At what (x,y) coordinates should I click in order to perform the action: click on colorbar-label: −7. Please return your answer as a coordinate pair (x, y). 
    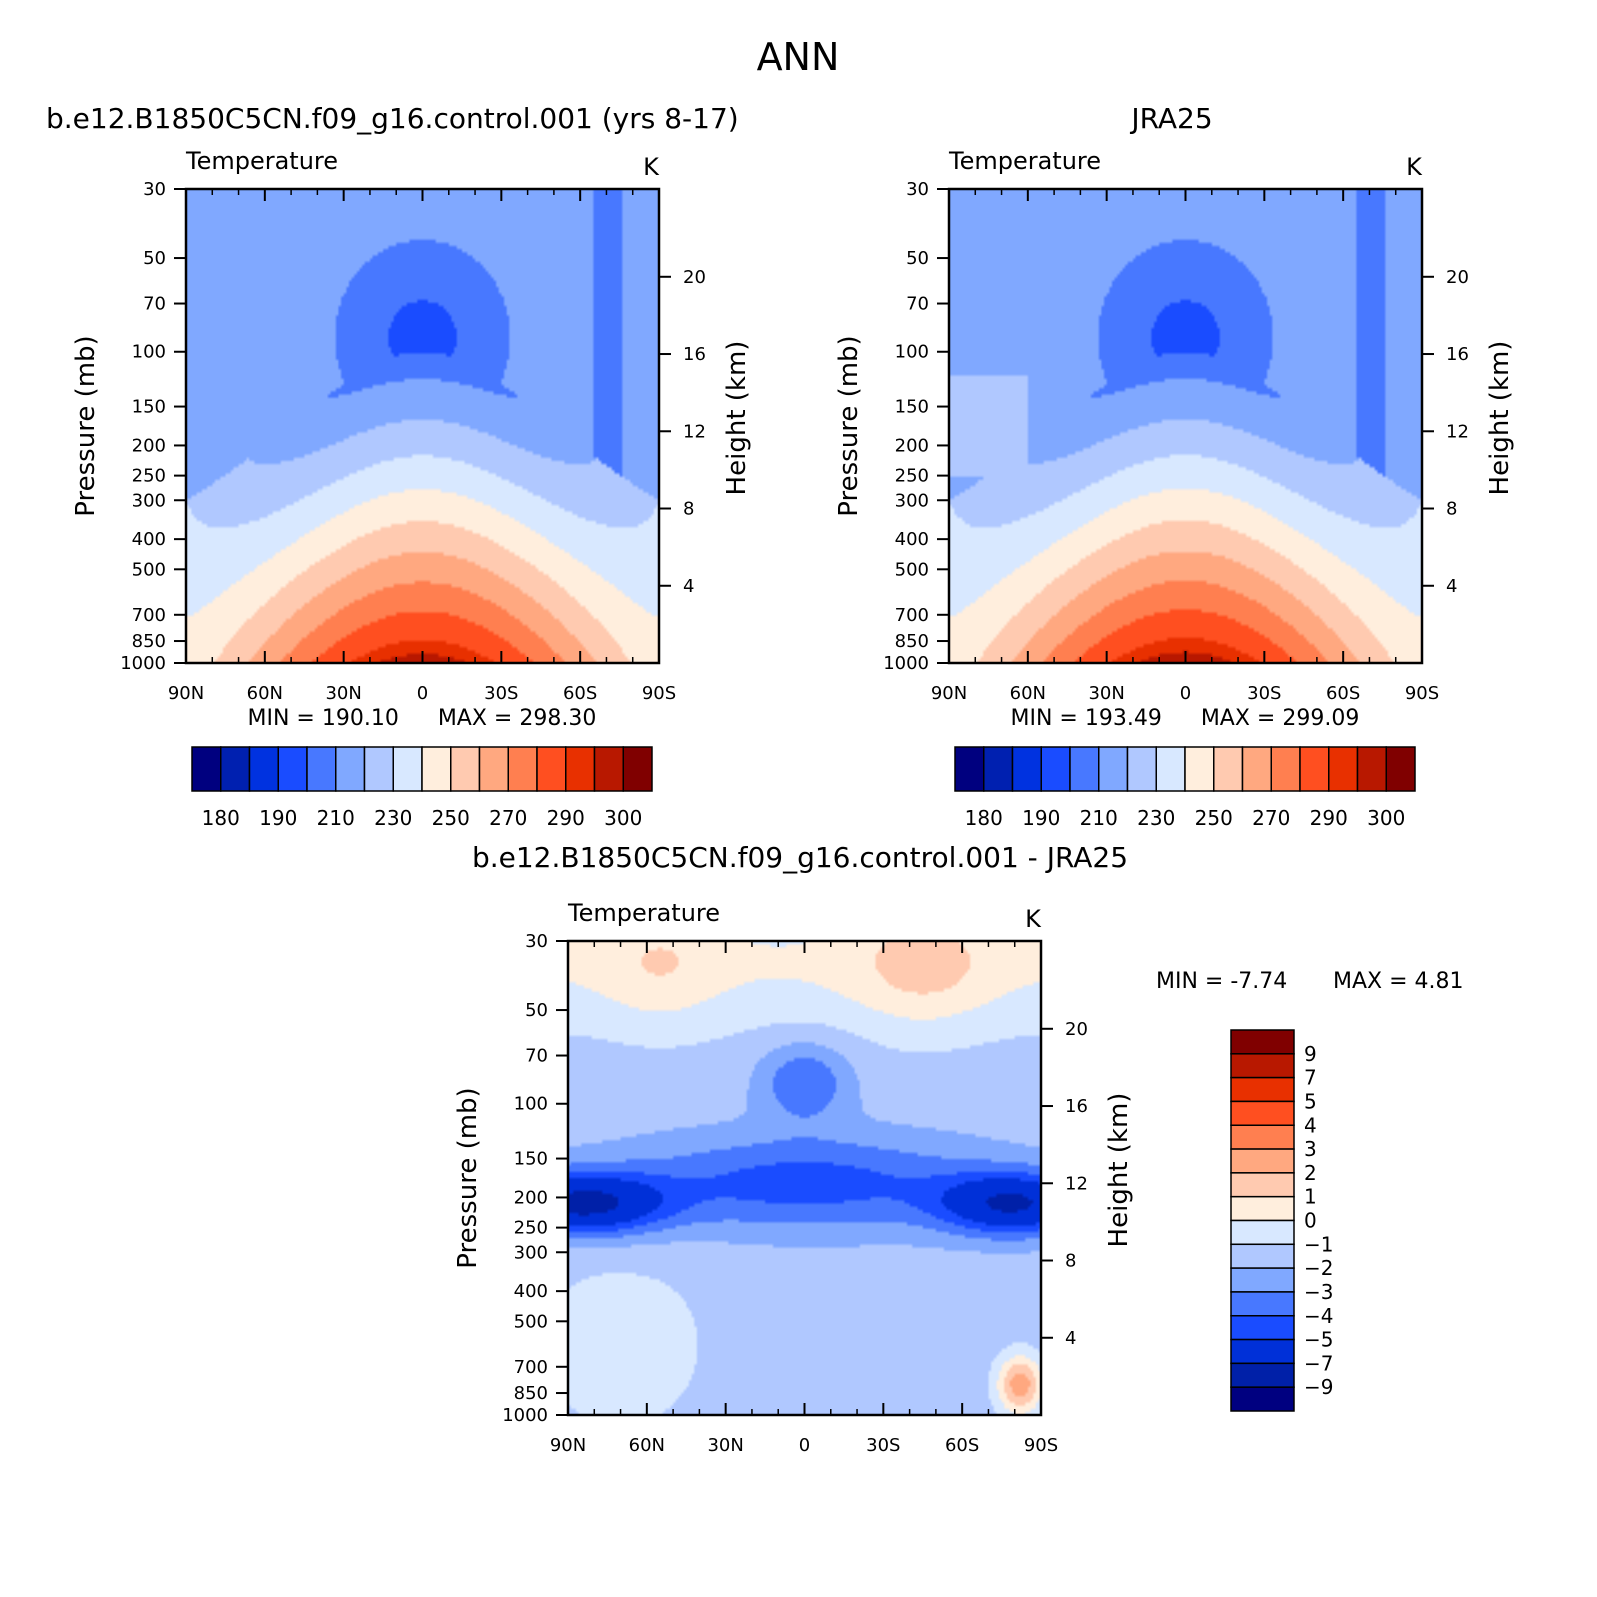
    Looking at the image, I should click on (1318, 1363).